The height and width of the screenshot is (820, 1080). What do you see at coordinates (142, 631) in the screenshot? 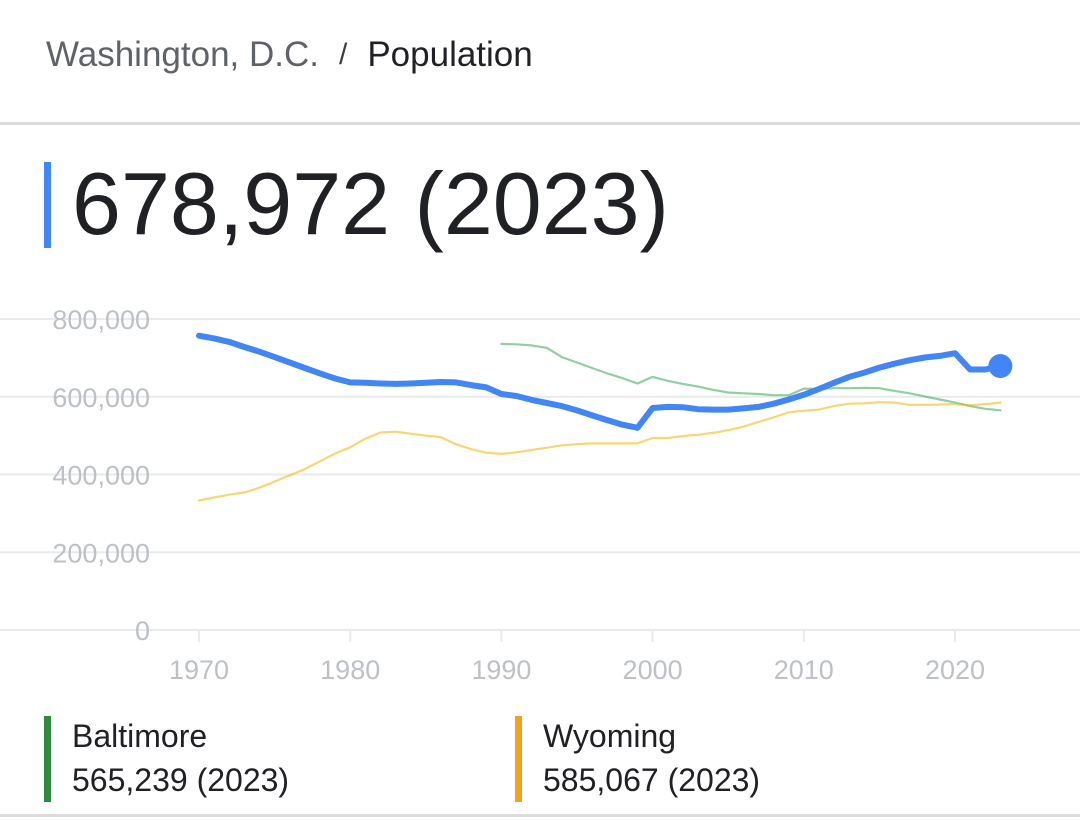
I see `y-tick-label: 0` at bounding box center [142, 631].